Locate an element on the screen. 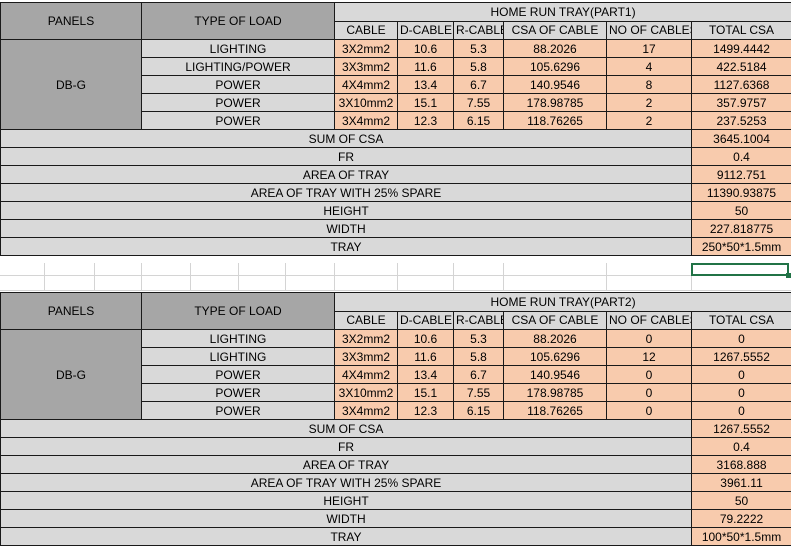  r-cable-cell: 6.15 is located at coordinates (478, 120).